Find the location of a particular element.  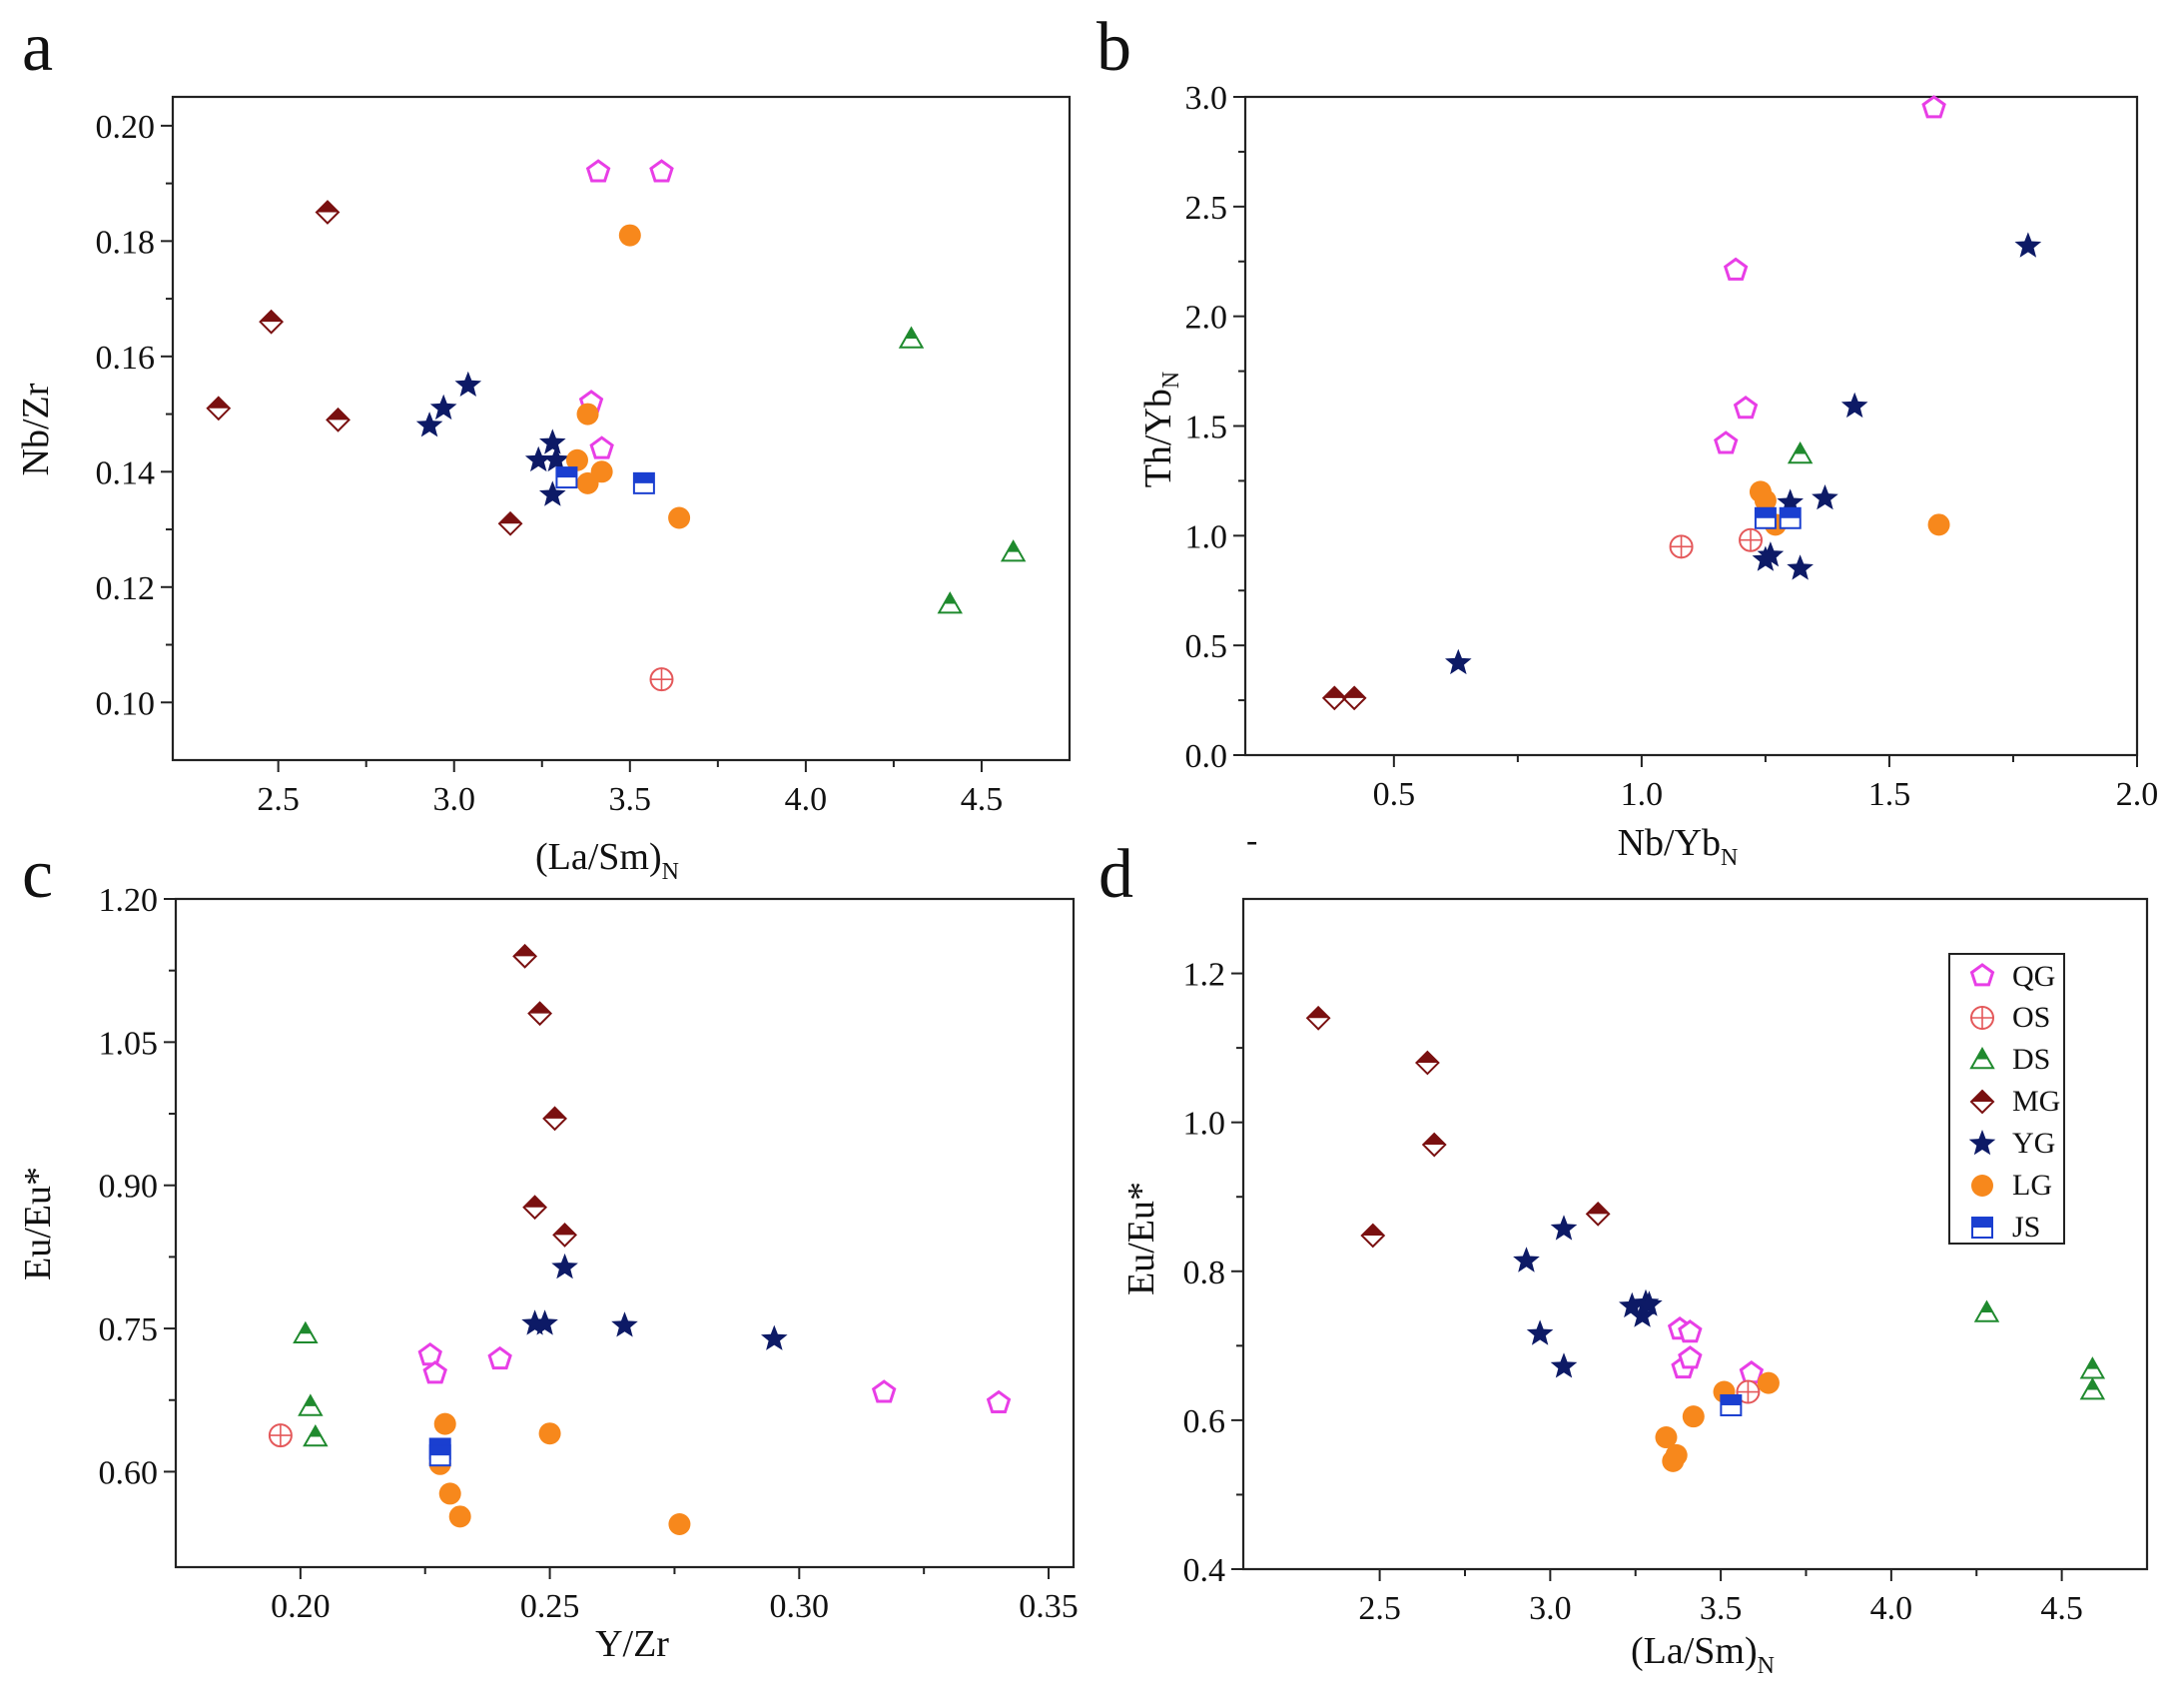

point-qg-a is located at coordinates (598, 171).